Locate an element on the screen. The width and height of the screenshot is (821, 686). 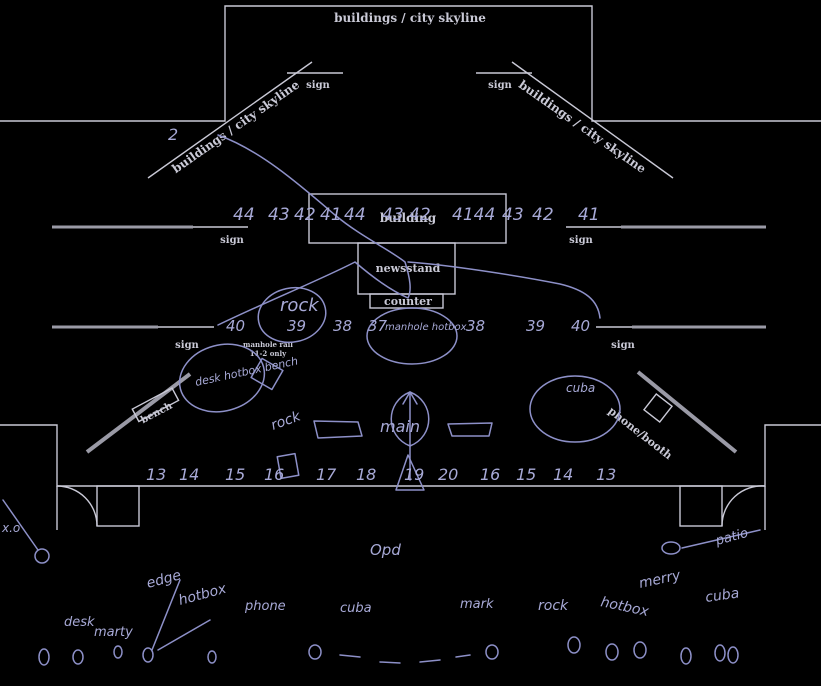
handwritten-number: 20 is located at coordinates (448, 474).